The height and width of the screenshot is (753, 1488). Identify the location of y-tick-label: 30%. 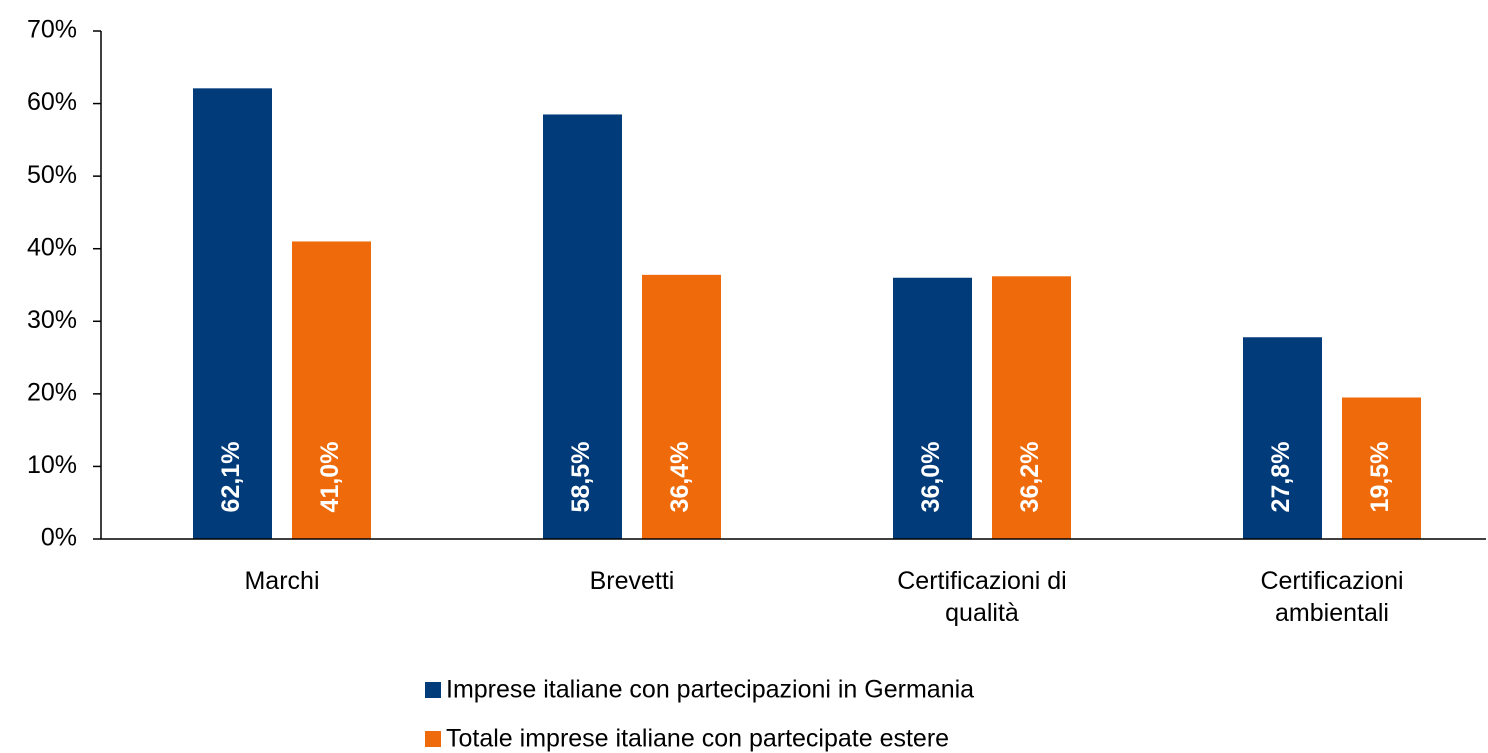
(52, 320).